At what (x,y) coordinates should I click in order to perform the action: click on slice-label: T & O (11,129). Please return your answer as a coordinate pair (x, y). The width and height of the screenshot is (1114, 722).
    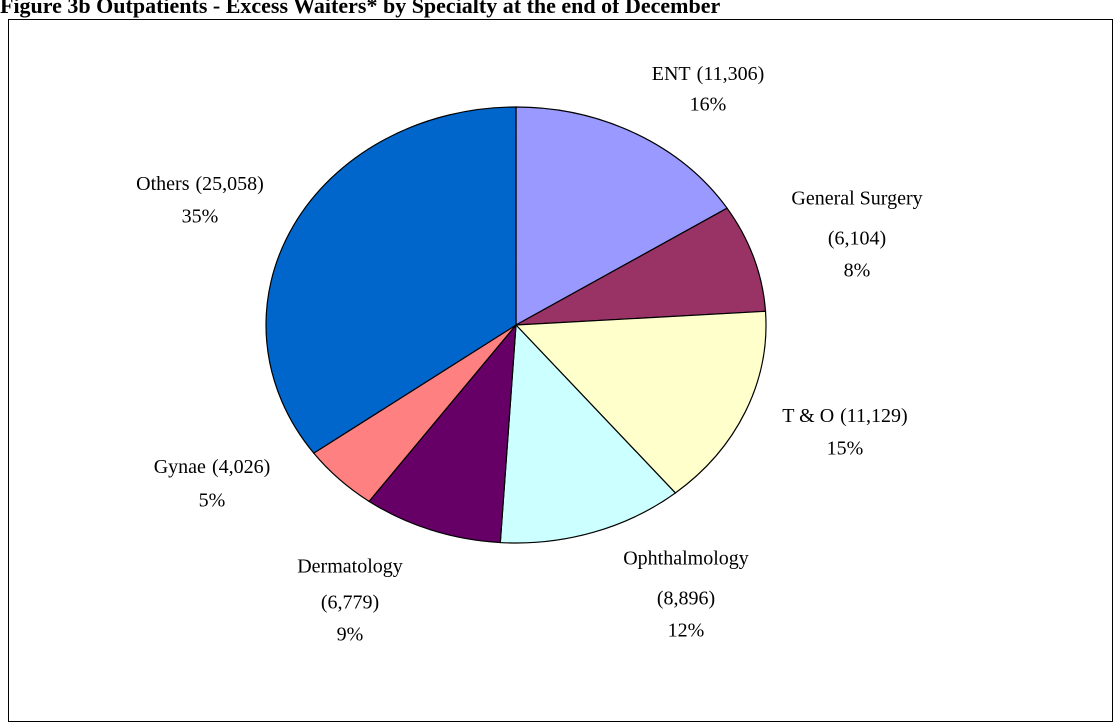
    Looking at the image, I should click on (844, 416).